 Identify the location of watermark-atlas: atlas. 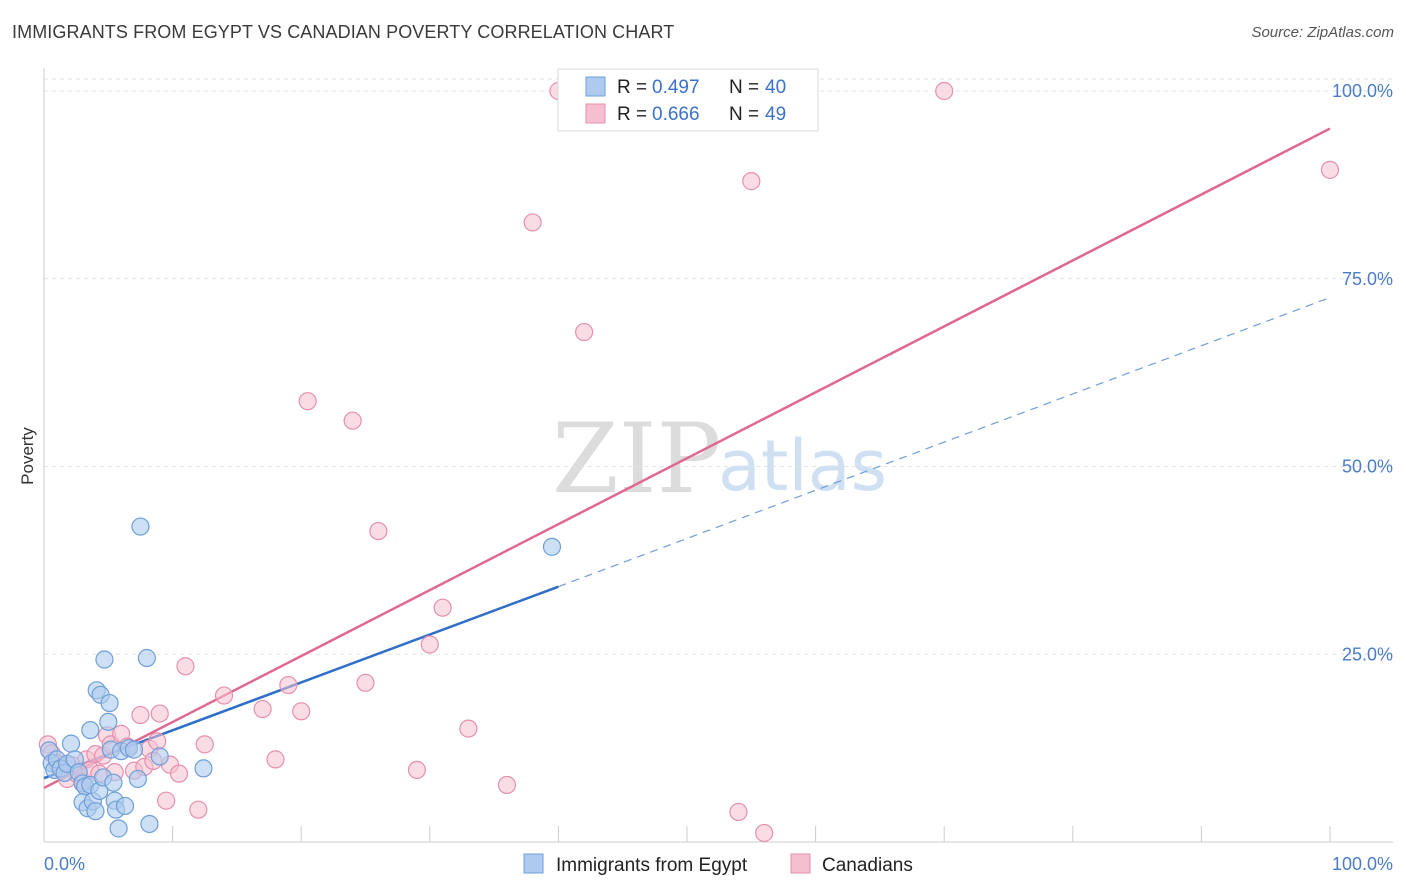
(802, 466).